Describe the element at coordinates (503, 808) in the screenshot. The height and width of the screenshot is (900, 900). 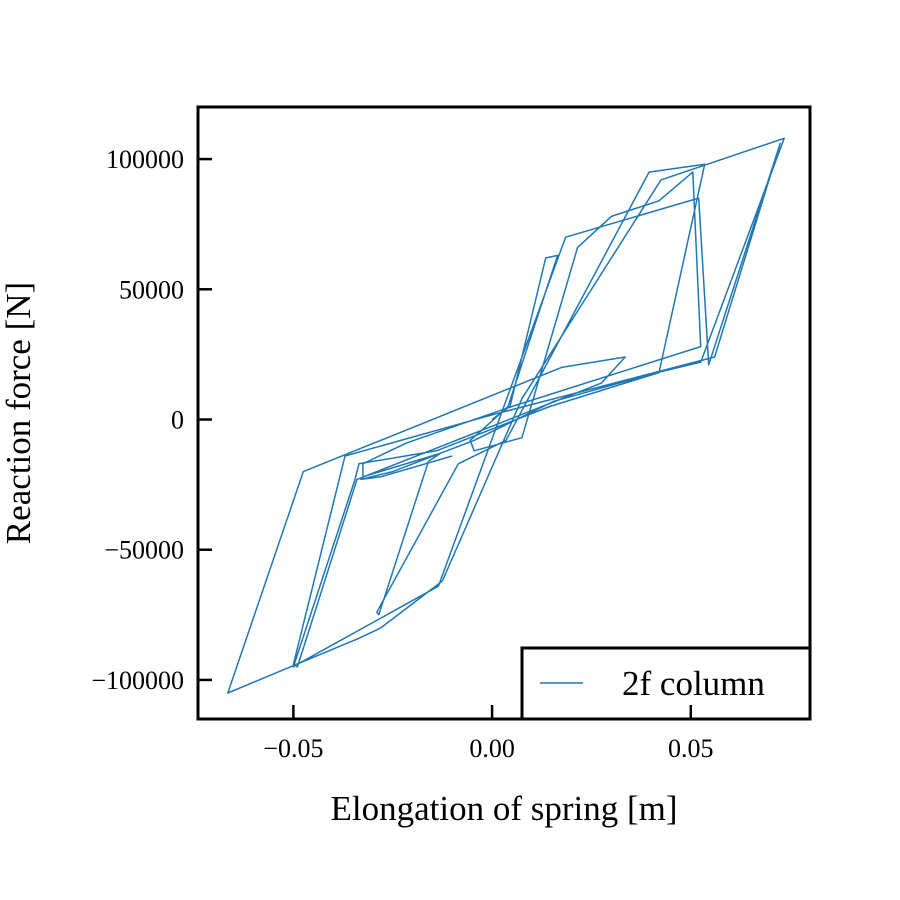
I see `x-axis-label: Elongation of spring [m]` at that location.